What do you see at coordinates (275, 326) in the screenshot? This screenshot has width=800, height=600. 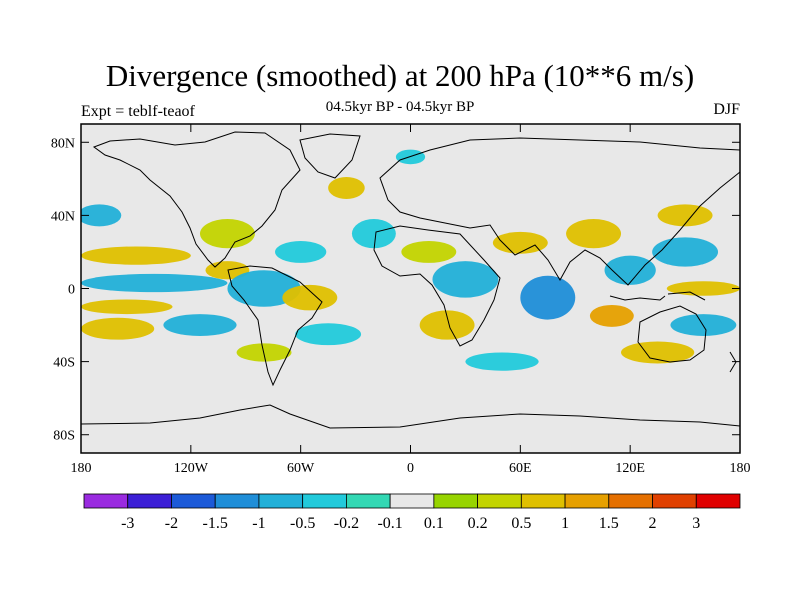 I see `coast-south-america` at bounding box center [275, 326].